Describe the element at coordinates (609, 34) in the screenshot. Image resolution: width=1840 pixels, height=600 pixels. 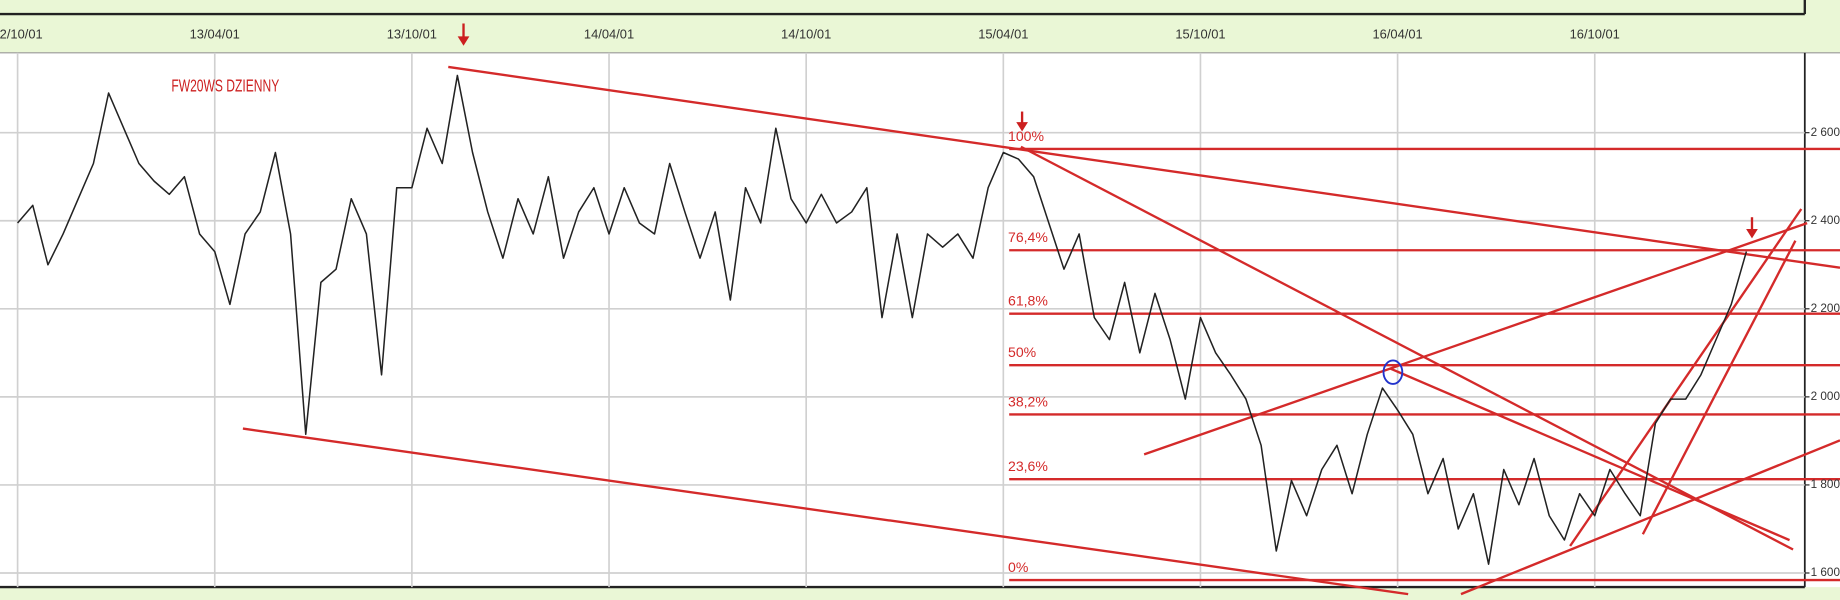
I see `x-tick-label: 14/04/01` at that location.